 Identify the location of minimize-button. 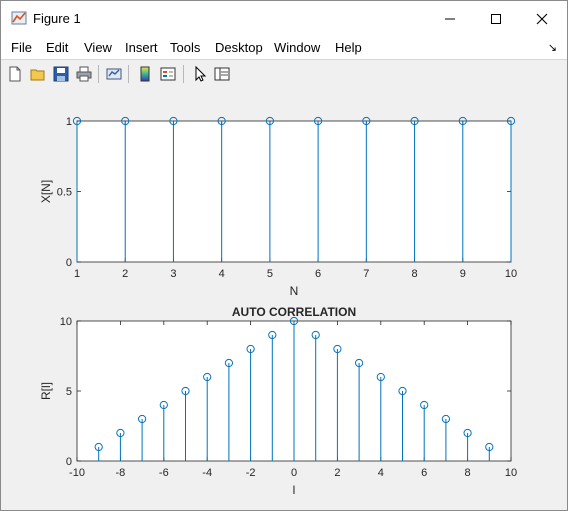
(450, 19).